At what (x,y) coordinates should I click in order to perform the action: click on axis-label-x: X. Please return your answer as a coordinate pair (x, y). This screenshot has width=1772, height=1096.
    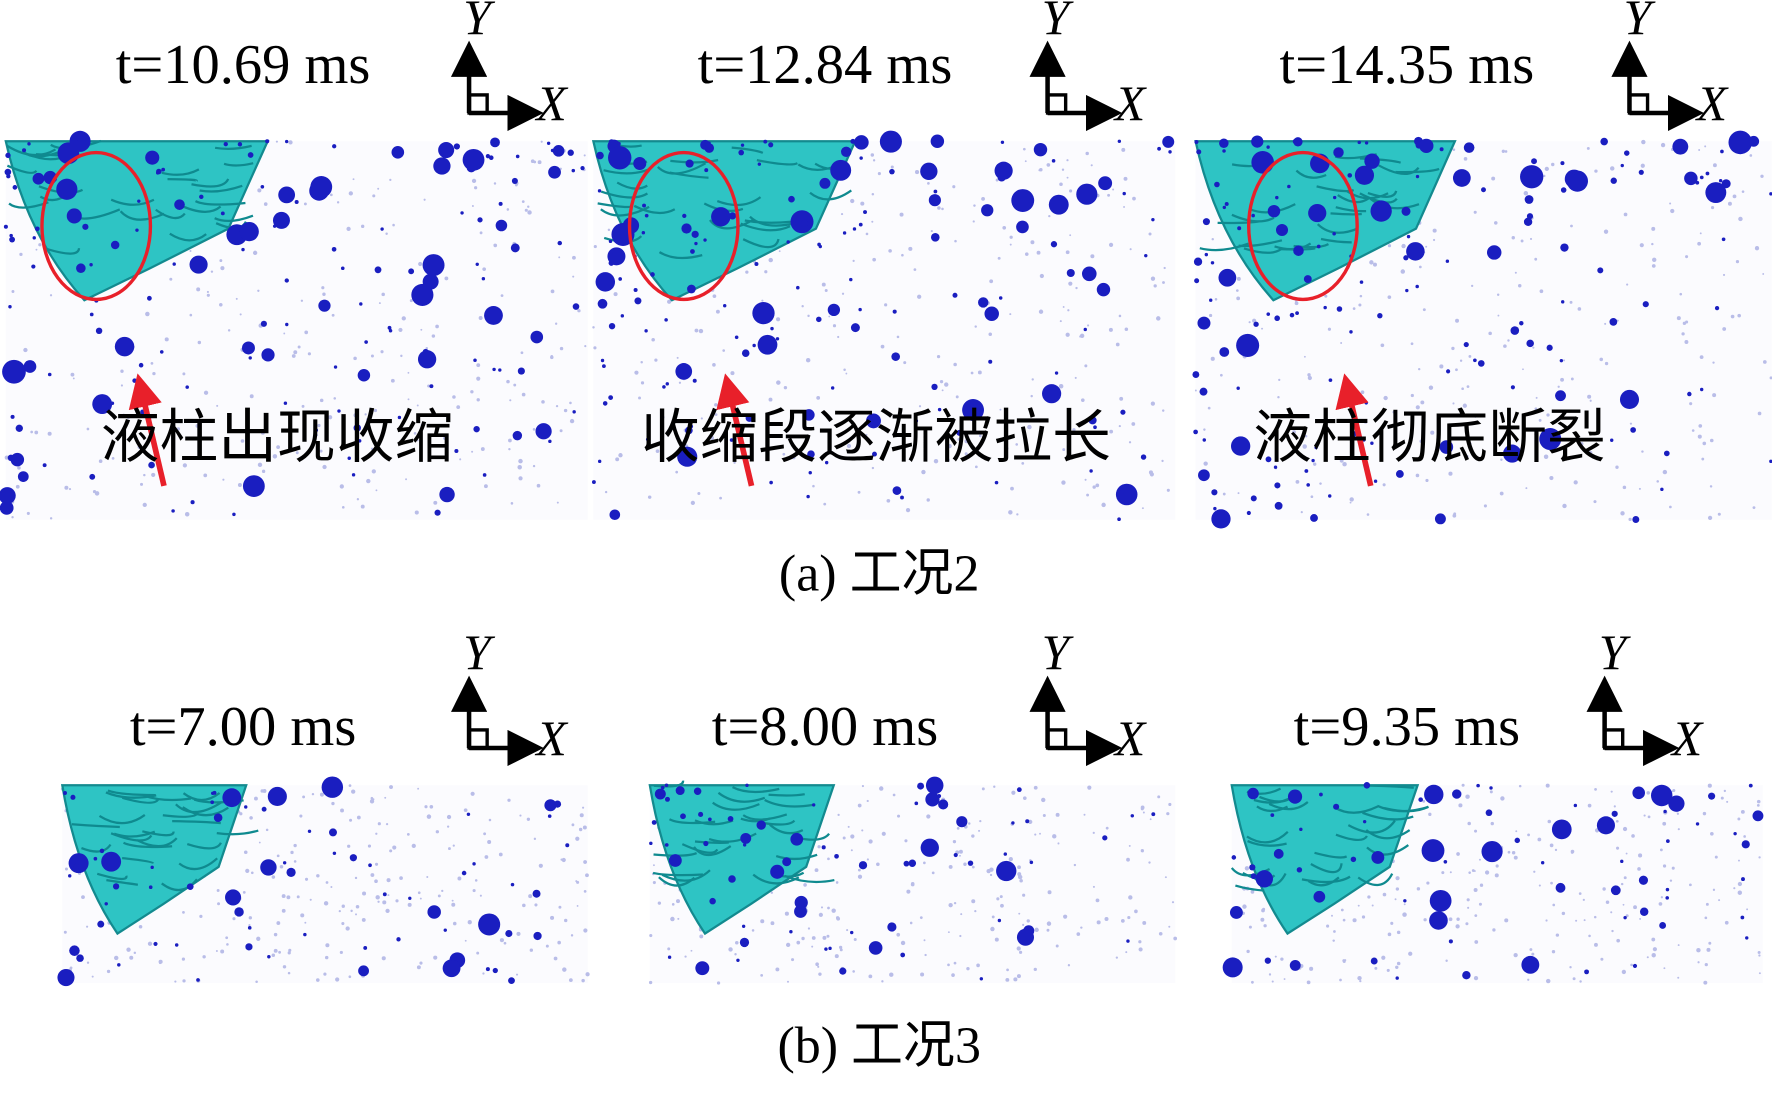
    Looking at the image, I should click on (551, 103).